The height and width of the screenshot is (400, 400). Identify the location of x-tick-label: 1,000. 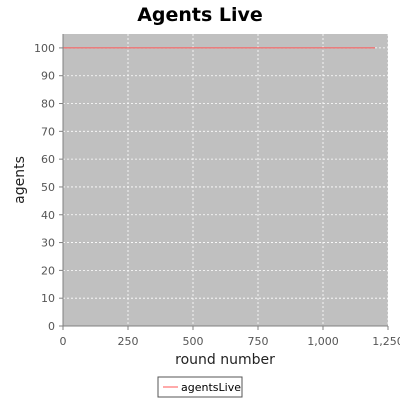
(323, 341).